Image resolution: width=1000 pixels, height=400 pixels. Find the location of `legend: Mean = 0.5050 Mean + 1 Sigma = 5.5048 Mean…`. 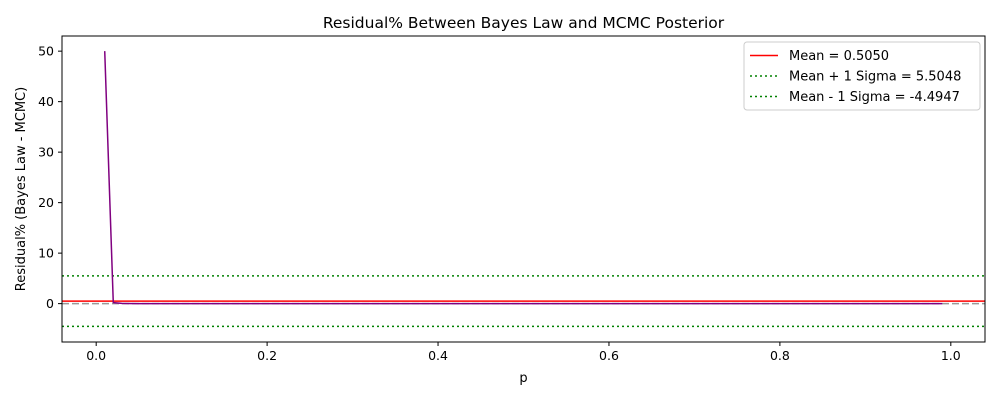

legend: Mean = 0.5050 Mean + 1 Sigma = 5.5048 Mean… is located at coordinates (862, 76).